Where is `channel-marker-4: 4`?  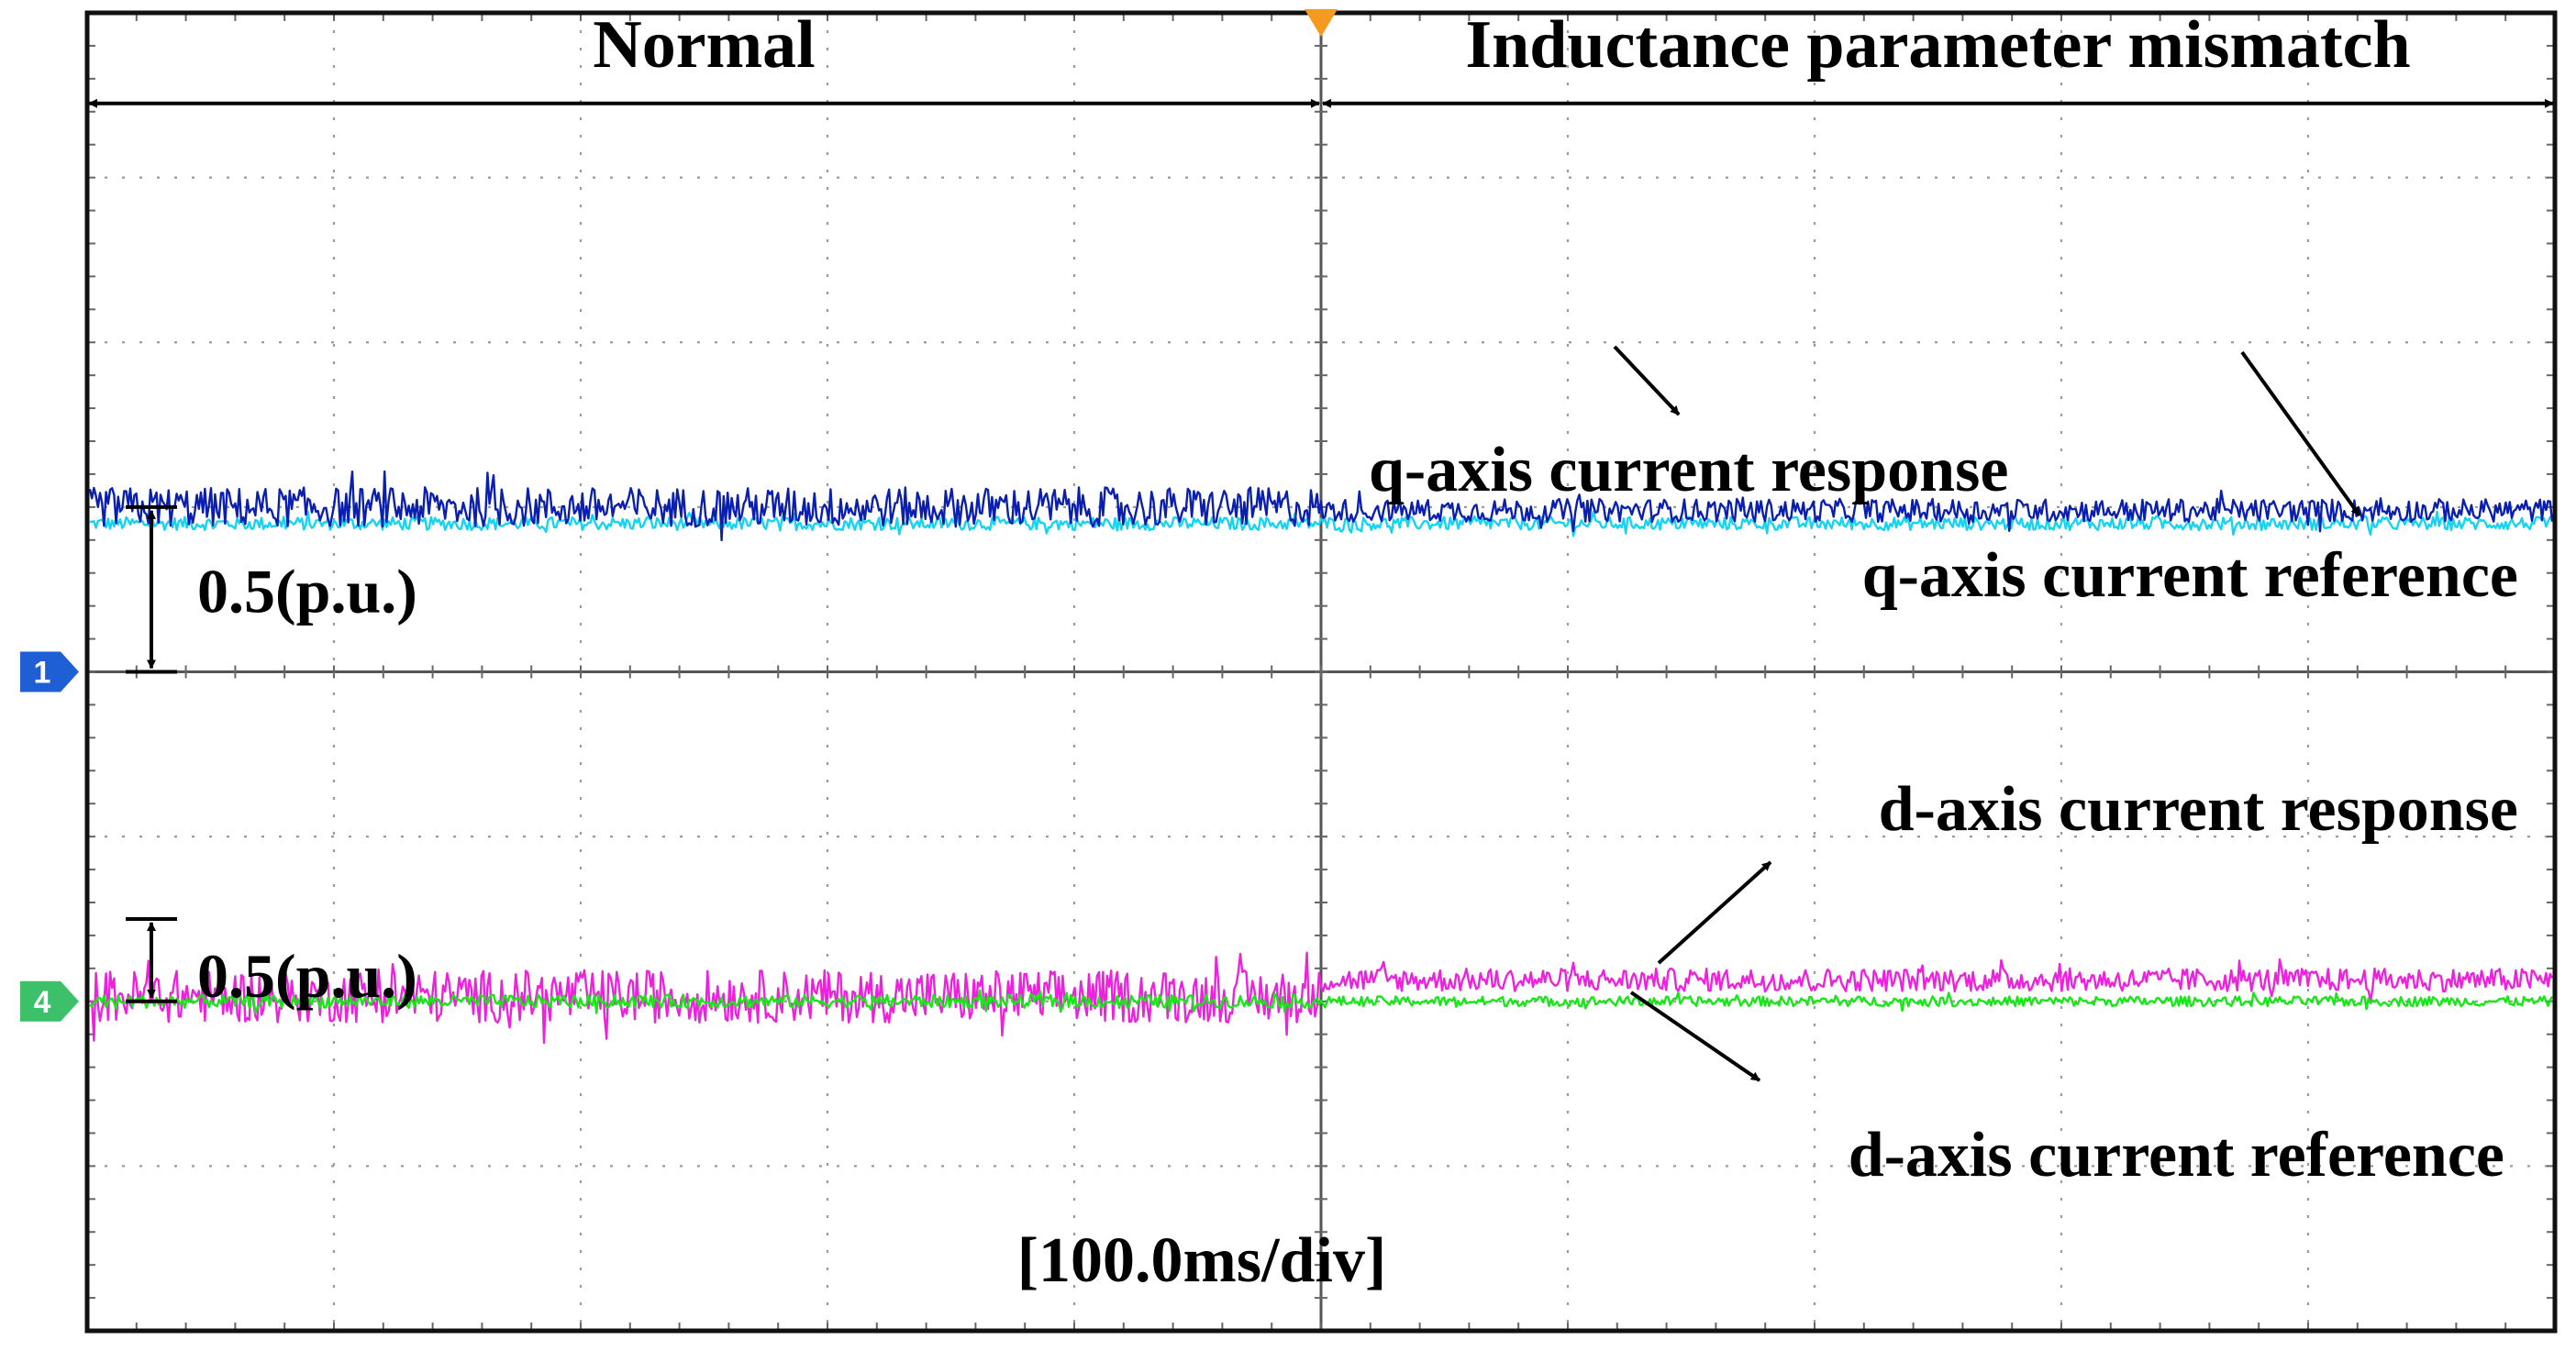 channel-marker-4: 4 is located at coordinates (49, 1001).